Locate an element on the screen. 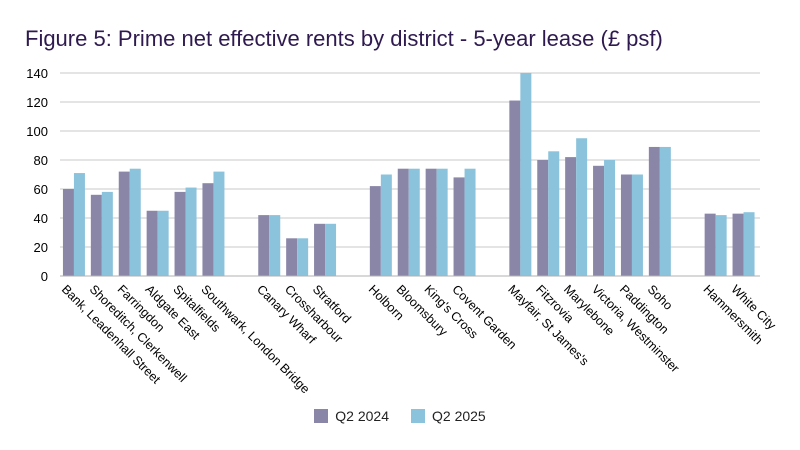 This screenshot has height=450, width=800. legend-label: Q2 2025 is located at coordinates (459, 416).